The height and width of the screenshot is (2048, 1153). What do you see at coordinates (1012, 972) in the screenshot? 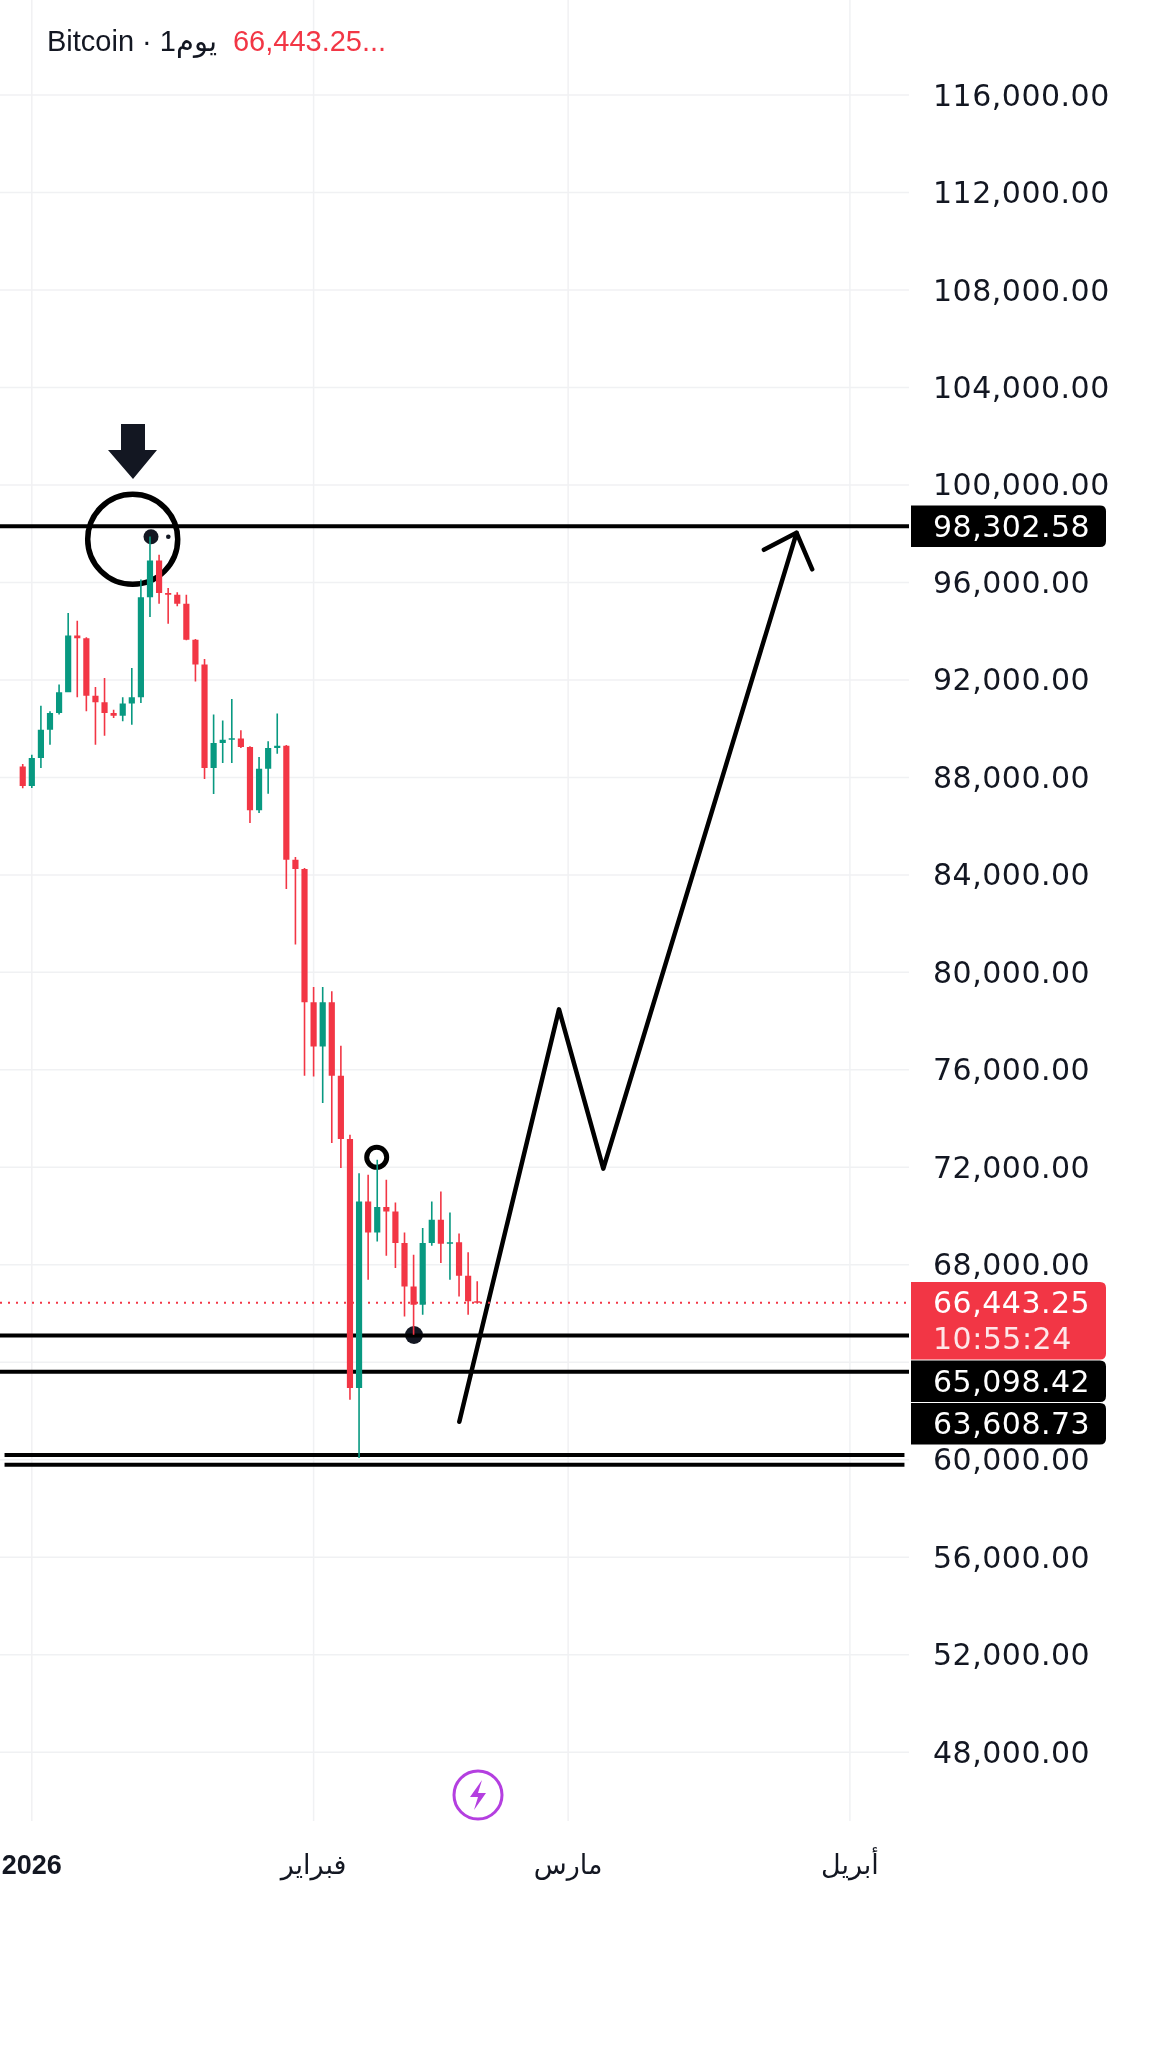
I see `y-tick-label: 80,000.00` at bounding box center [1012, 972].